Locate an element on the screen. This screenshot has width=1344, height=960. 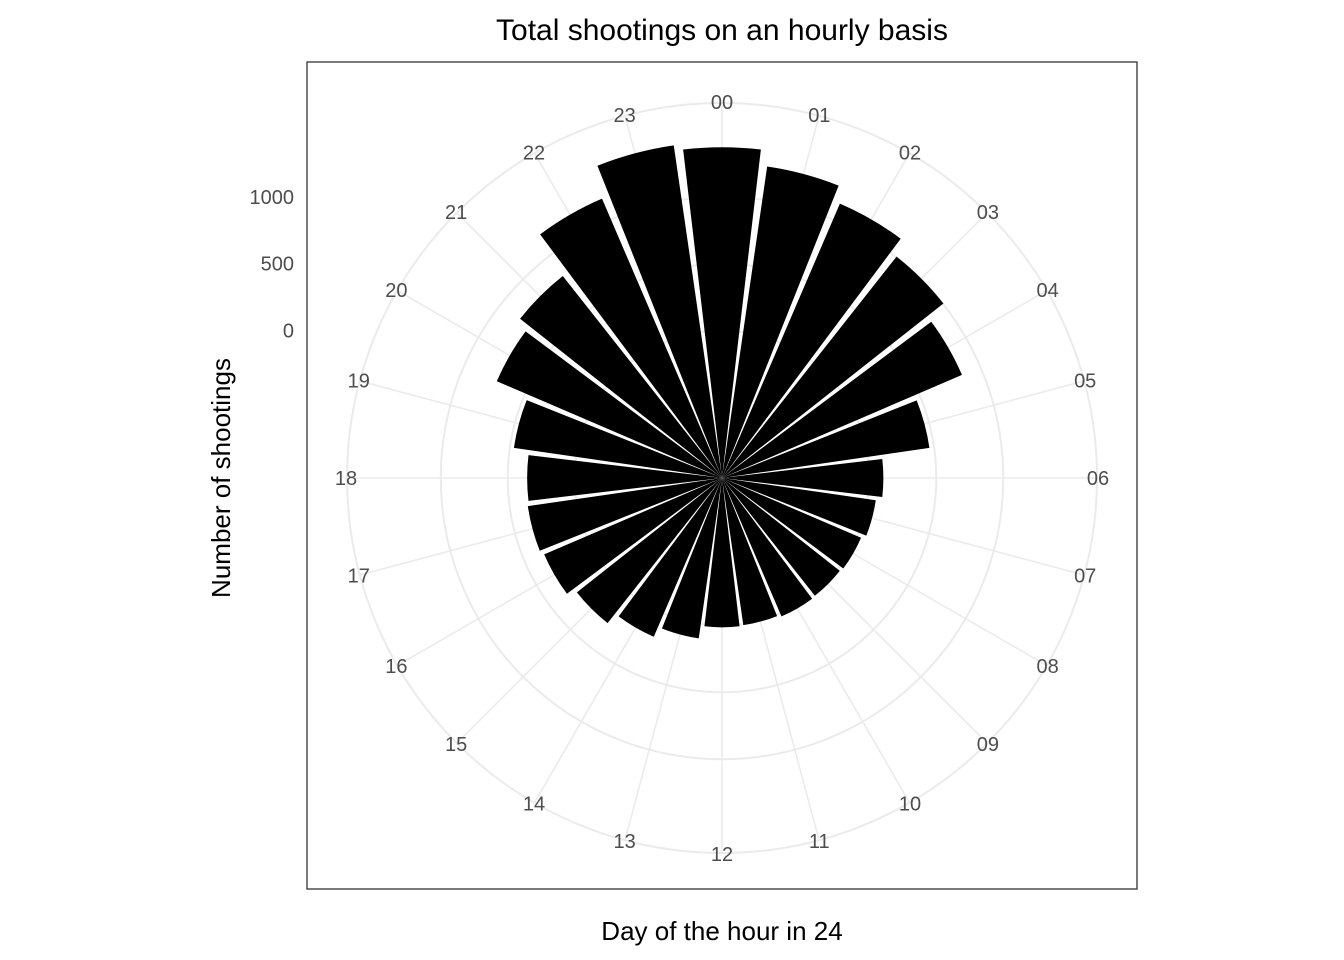
hour-label-10: 10 is located at coordinates (910, 805).